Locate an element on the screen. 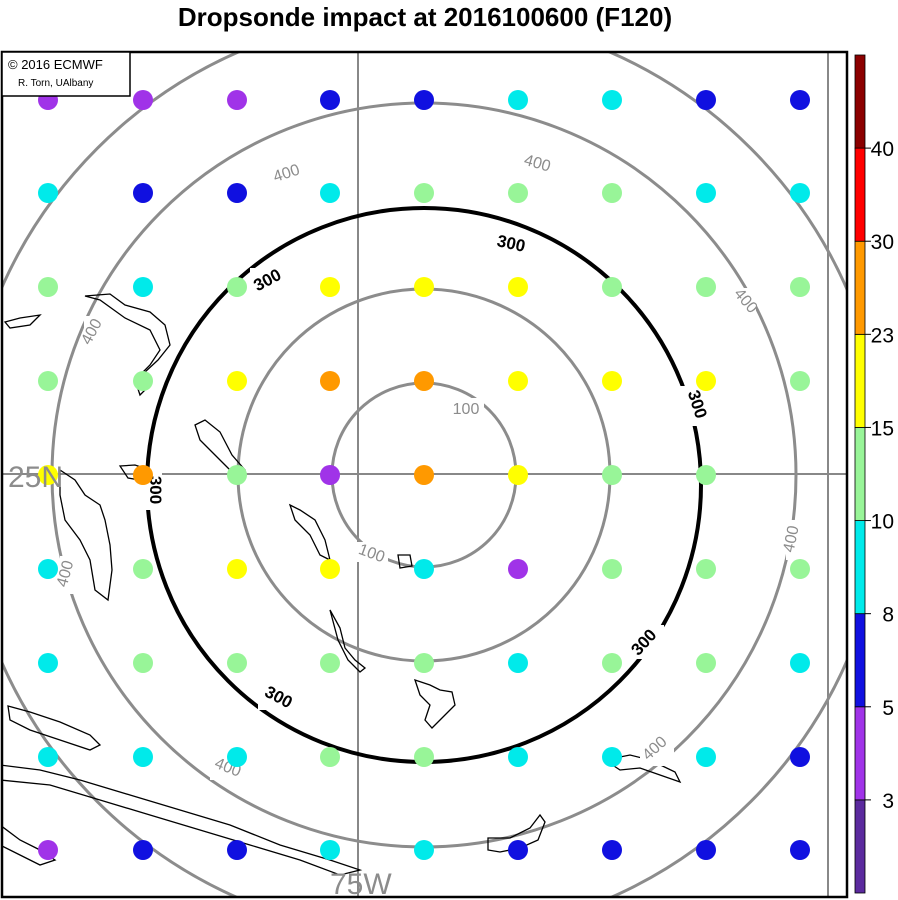  credit-line-1: © 2016 ECMWF is located at coordinates (55, 64).